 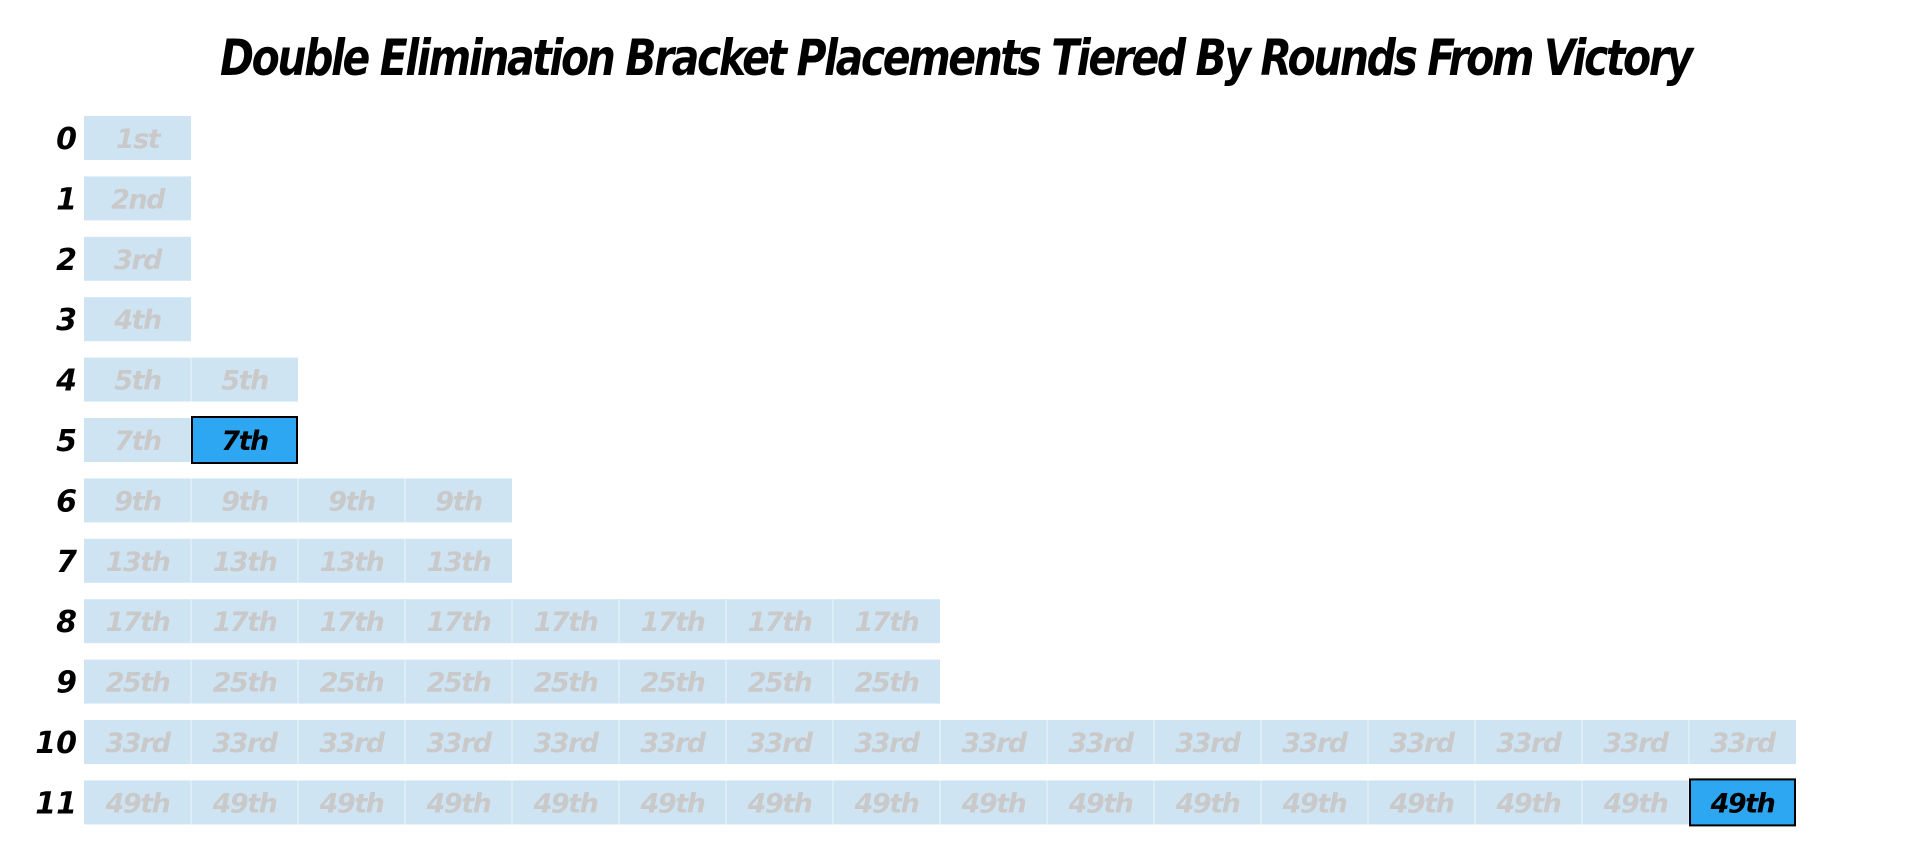 What do you see at coordinates (498, 621) in the screenshot?
I see `bracket-row: 8 17th 17th 17th 17th 17th 17th 17th 17th` at bounding box center [498, 621].